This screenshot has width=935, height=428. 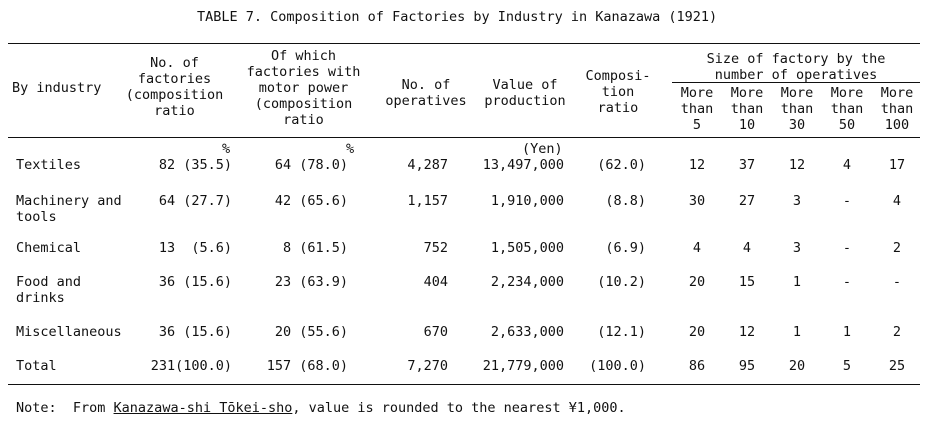 What do you see at coordinates (847, 109) in the screenshot?
I see `header-size-50: More than 50` at bounding box center [847, 109].